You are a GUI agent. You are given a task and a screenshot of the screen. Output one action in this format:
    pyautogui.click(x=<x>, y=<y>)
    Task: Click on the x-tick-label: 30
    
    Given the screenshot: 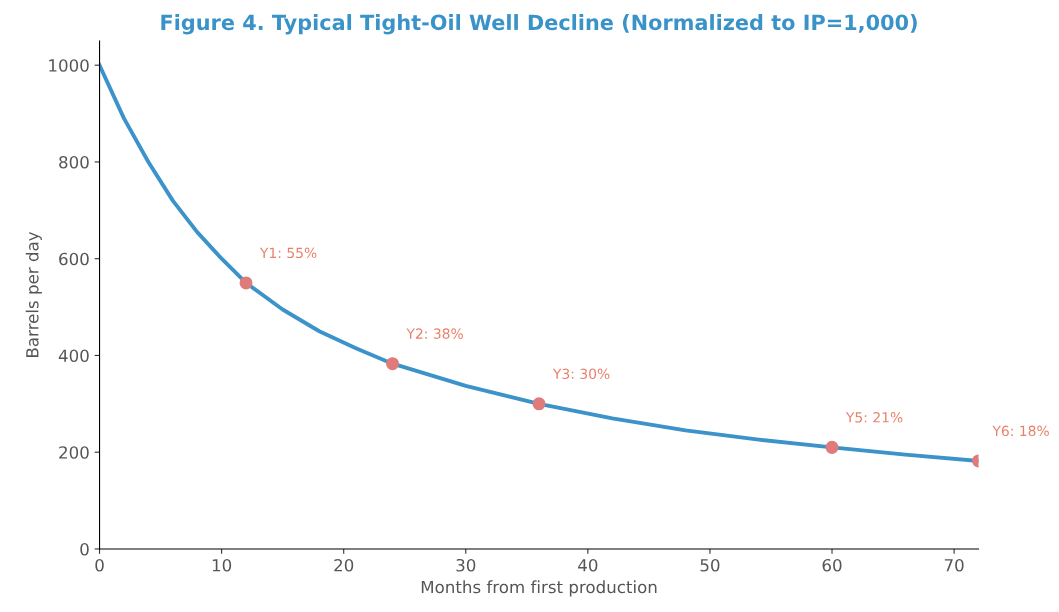 What is the action you would take?
    pyautogui.click(x=466, y=565)
    